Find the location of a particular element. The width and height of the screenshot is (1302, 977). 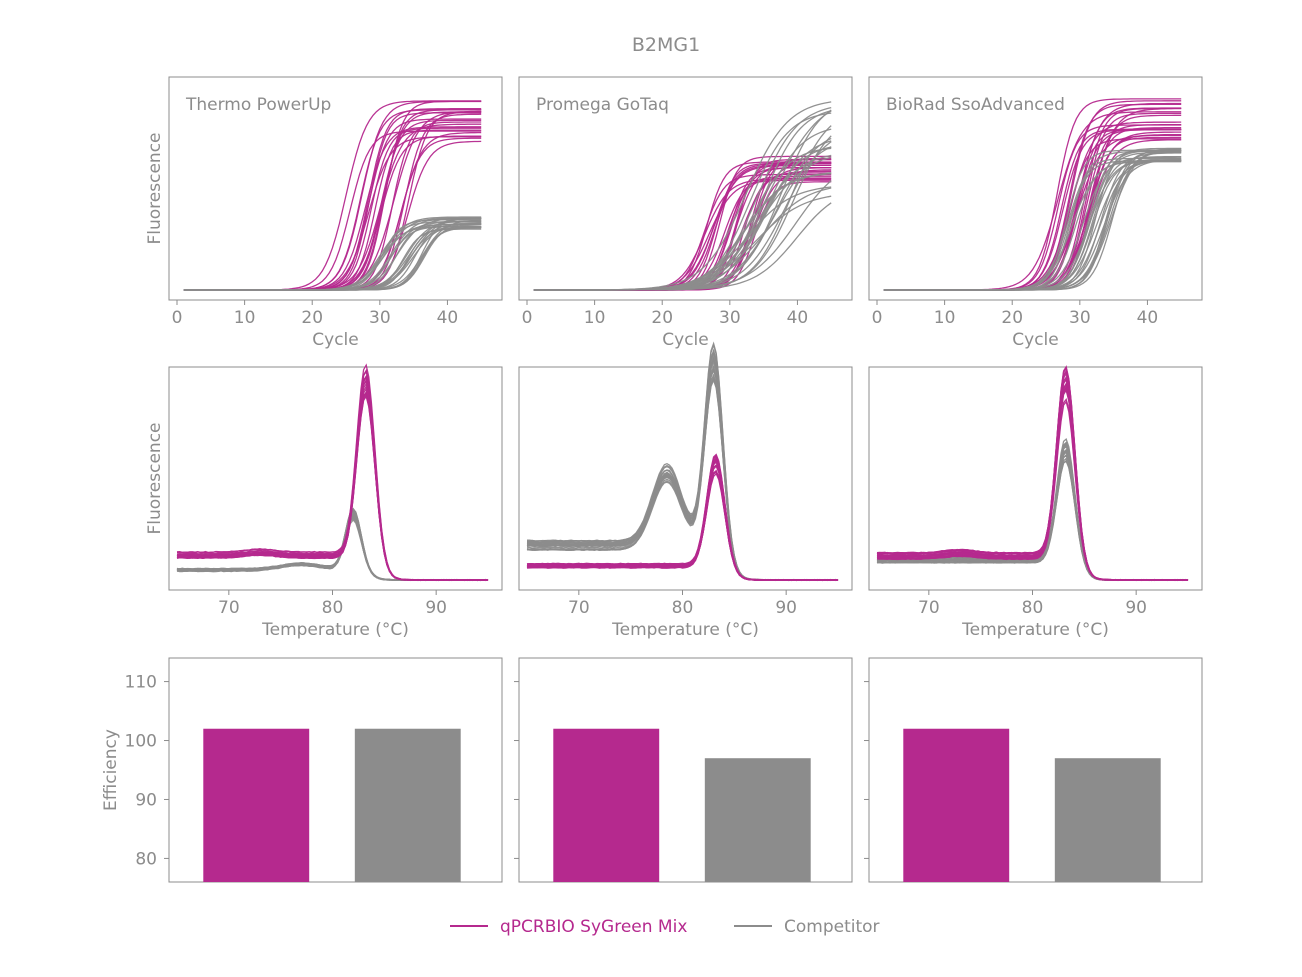

y-tick-label: 80 is located at coordinates (146, 859).